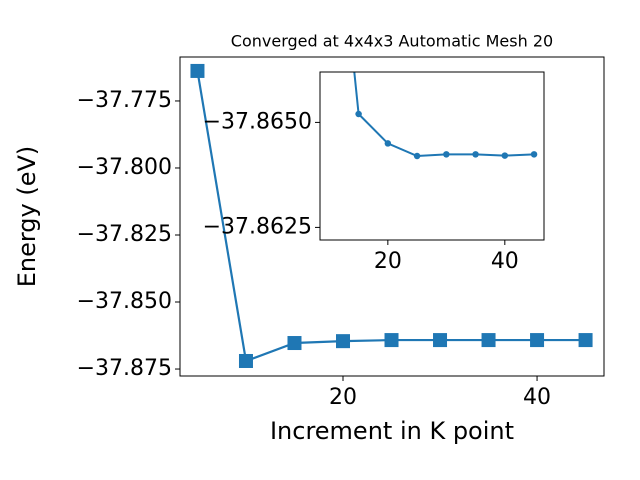 The height and width of the screenshot is (480, 640). Describe the element at coordinates (124, 100) in the screenshot. I see `y-tick-label: −37.775` at that location.